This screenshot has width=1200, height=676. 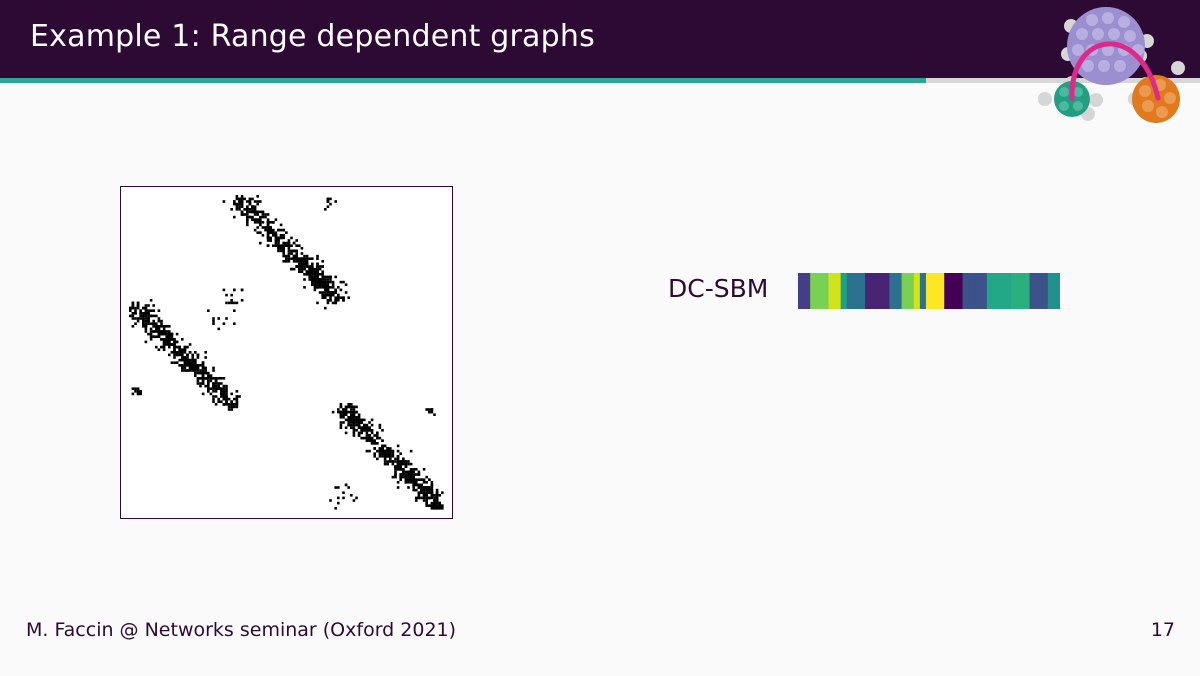 I want to click on adjacency-matrix-plot, so click(x=286, y=352).